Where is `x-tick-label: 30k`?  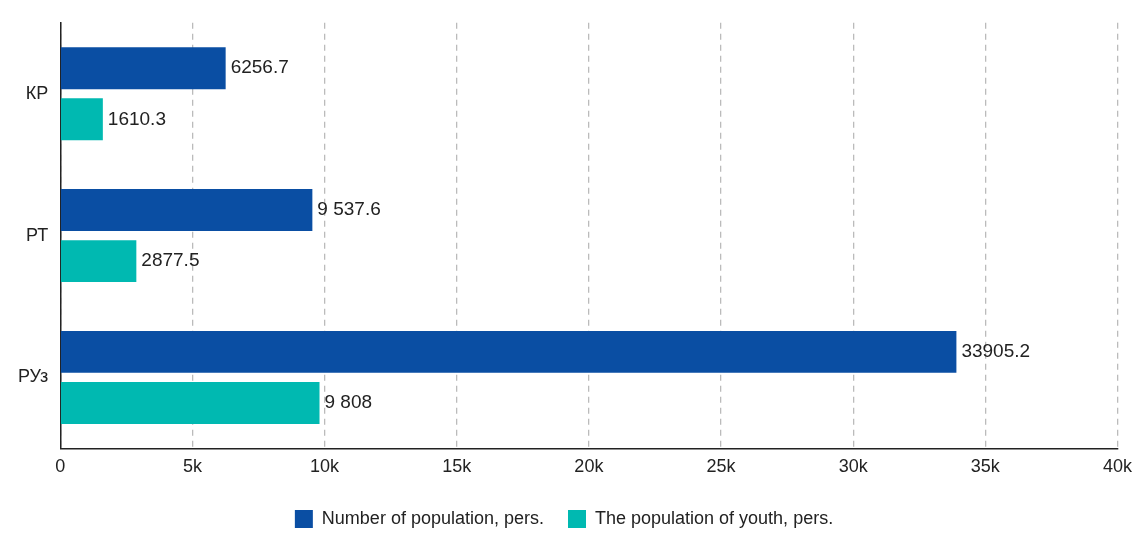 x-tick-label: 30k is located at coordinates (853, 466).